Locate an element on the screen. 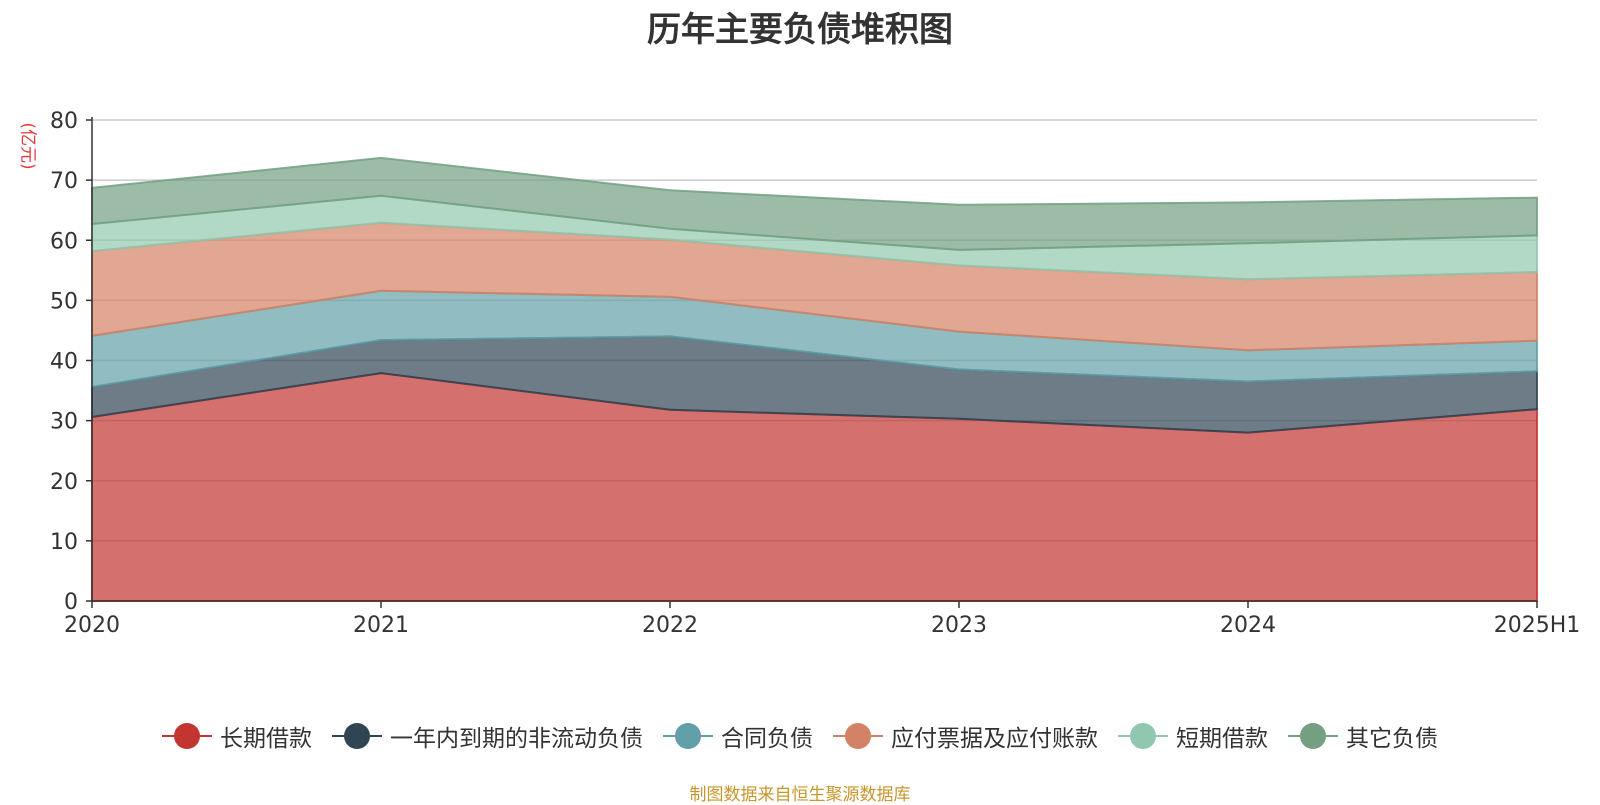  legend-item: 短期借款 is located at coordinates (1193, 736).